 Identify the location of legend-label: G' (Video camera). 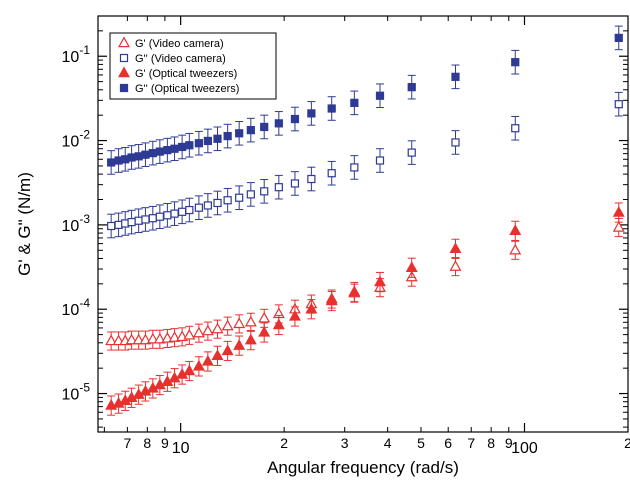
(179, 44).